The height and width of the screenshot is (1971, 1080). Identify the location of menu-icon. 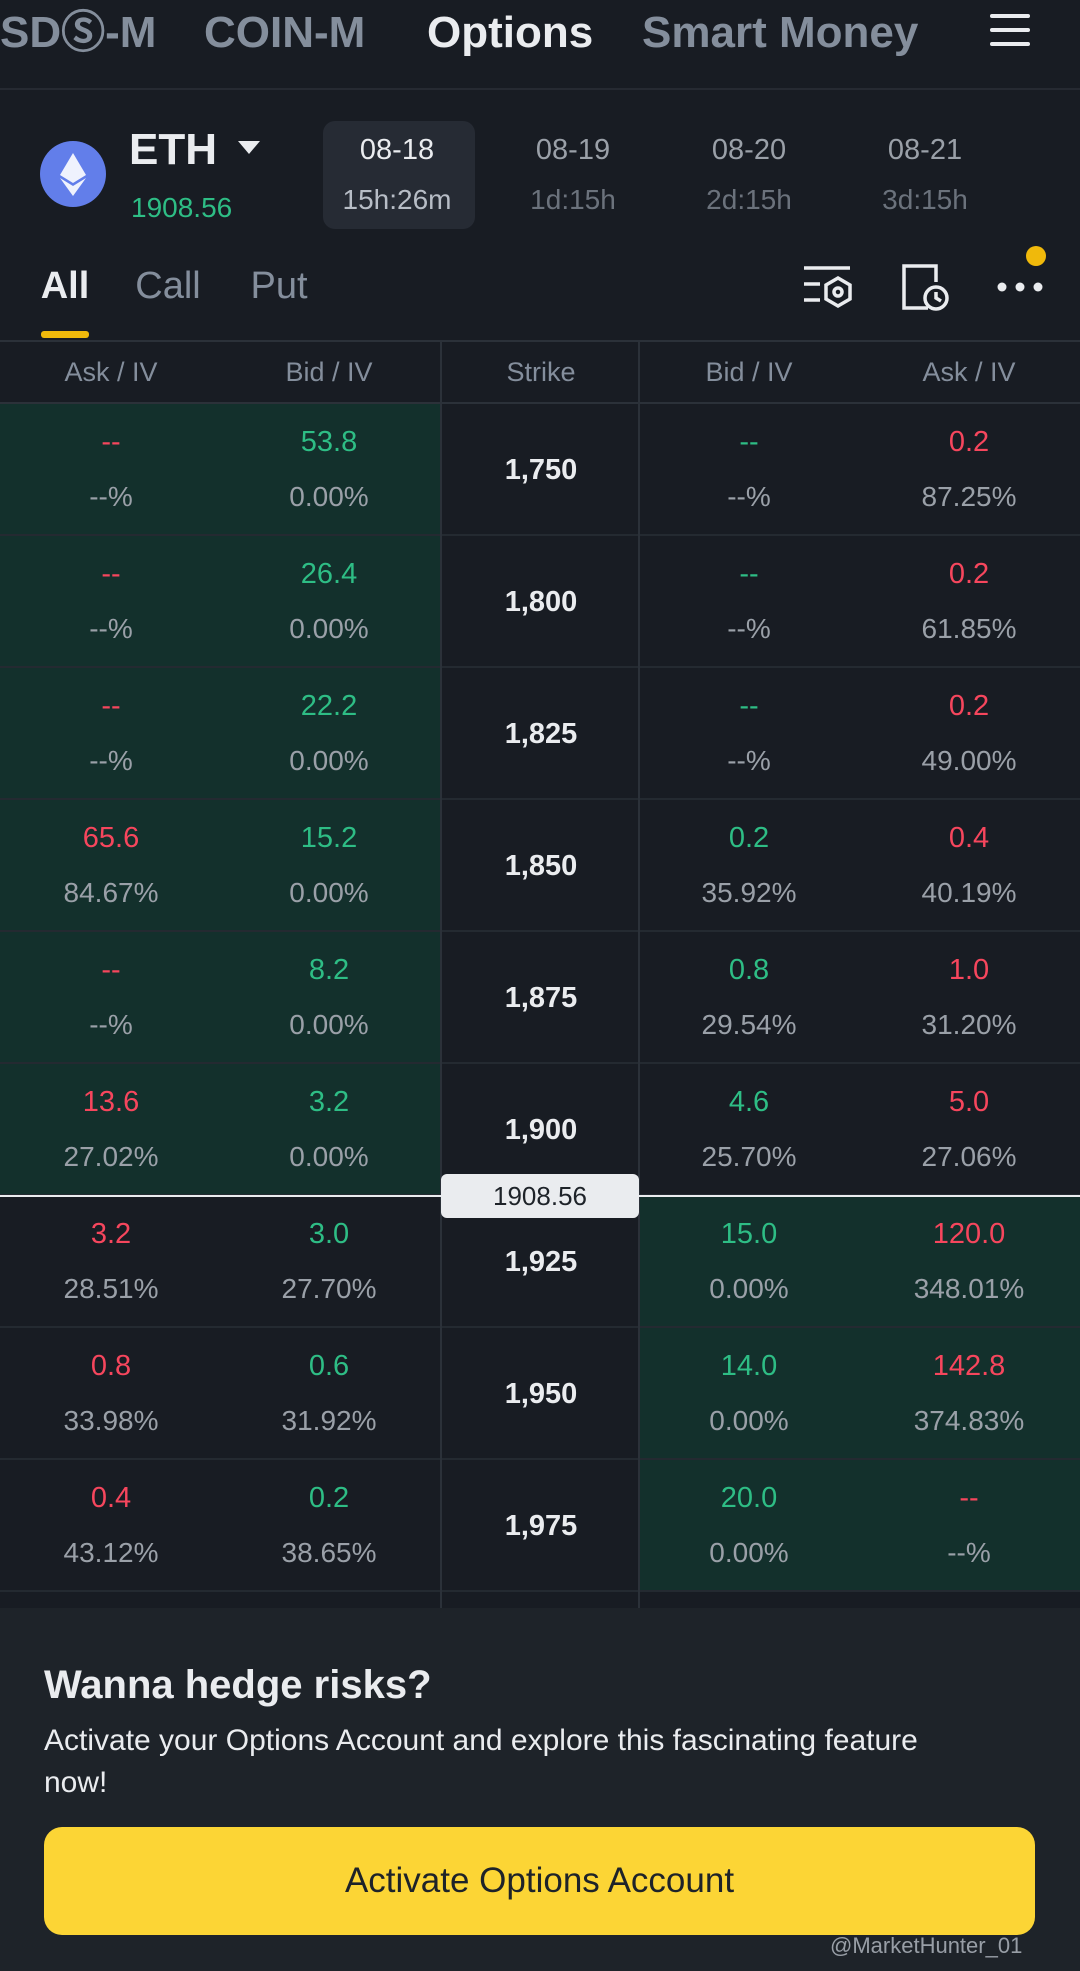
(1010, 30).